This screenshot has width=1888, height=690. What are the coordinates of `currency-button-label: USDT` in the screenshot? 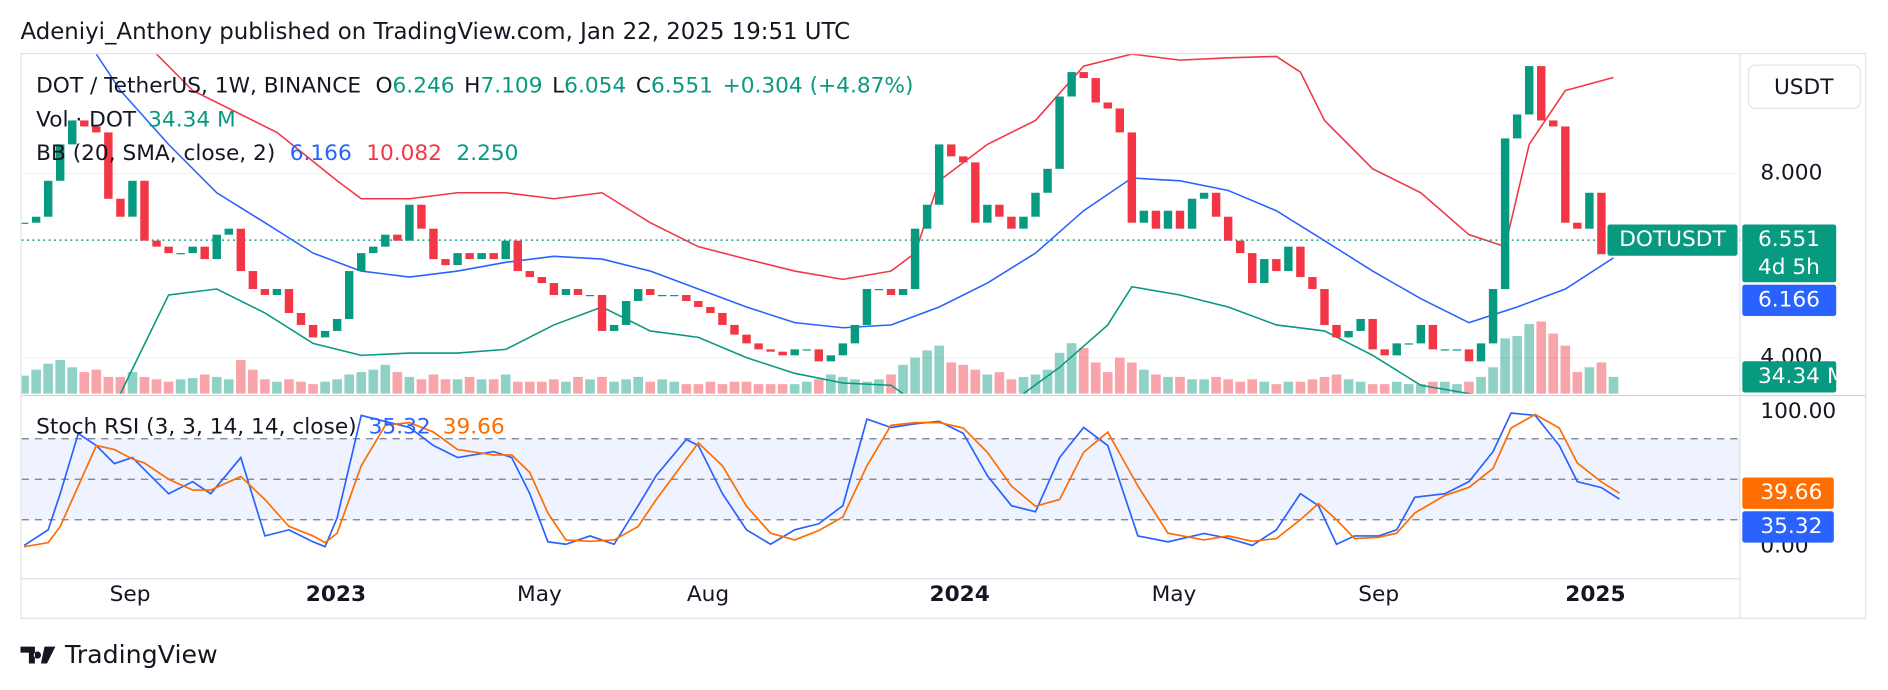 It's located at (1804, 87).